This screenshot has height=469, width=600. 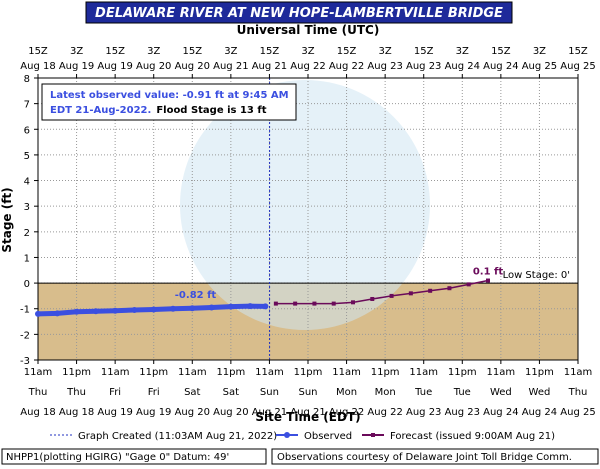 I want to click on y-tick-label: 2, so click(x=27, y=233).